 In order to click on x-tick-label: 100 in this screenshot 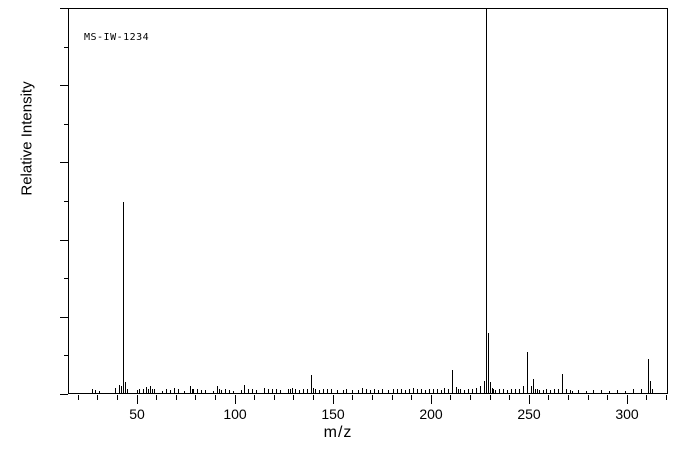, I will do `click(235, 414)`.